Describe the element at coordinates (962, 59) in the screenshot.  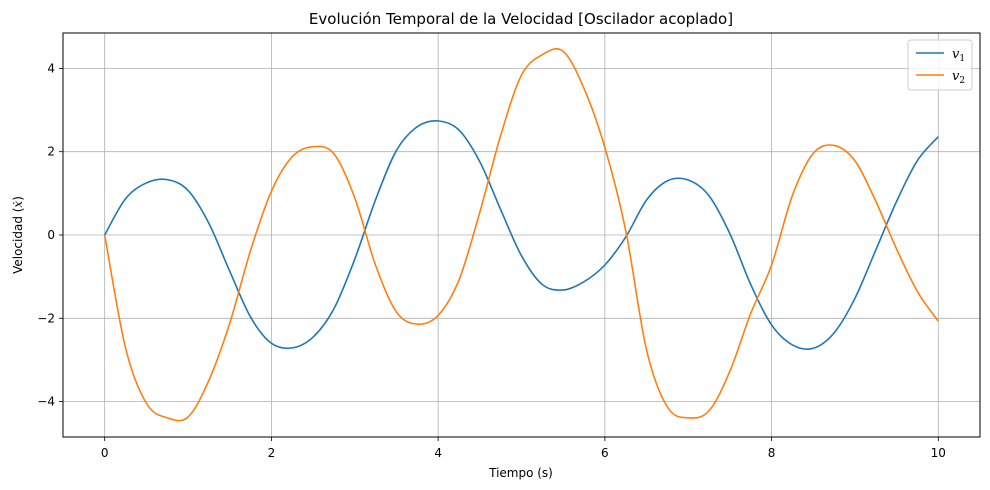
I see `legend-label-subscript: 1` at that location.